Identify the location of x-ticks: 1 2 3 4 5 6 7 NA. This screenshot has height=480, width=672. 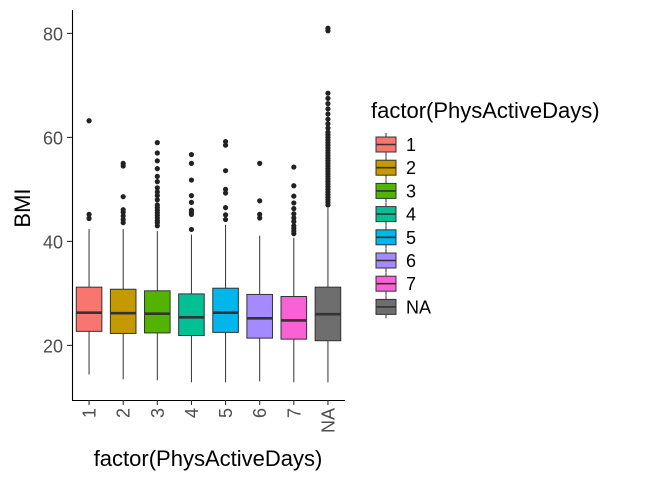
(209, 416).